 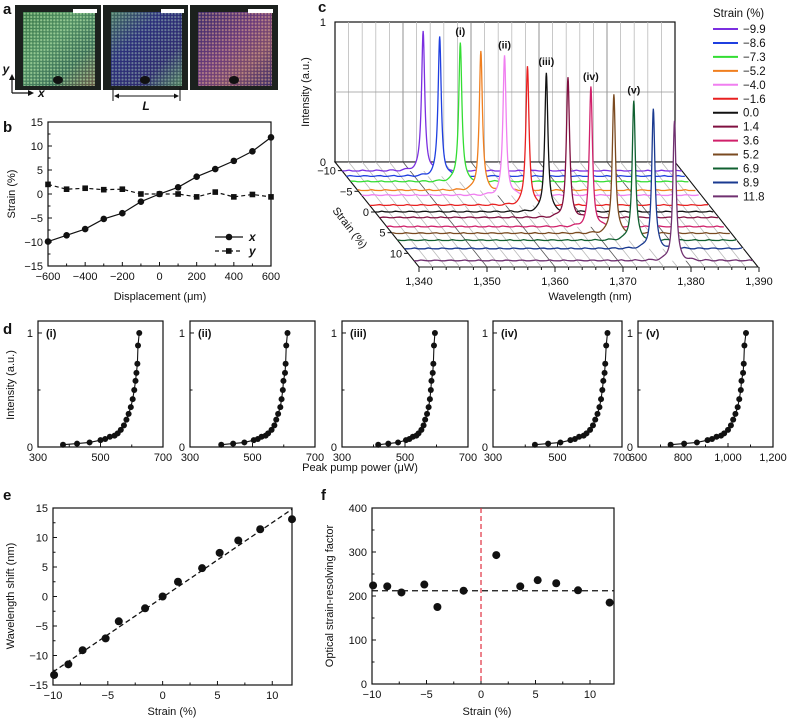 What do you see at coordinates (754, 86) in the screenshot?
I see `legend-label: −4.0` at bounding box center [754, 86].